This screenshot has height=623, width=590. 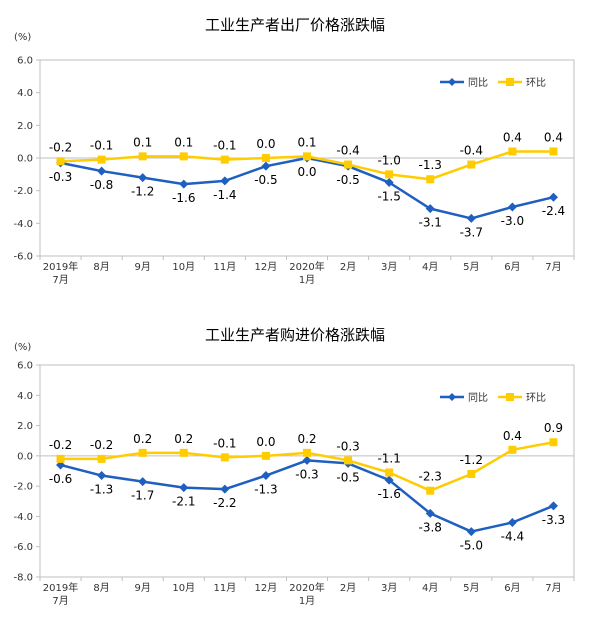 I want to click on chart2-unit-label: (%), so click(x=22, y=347).